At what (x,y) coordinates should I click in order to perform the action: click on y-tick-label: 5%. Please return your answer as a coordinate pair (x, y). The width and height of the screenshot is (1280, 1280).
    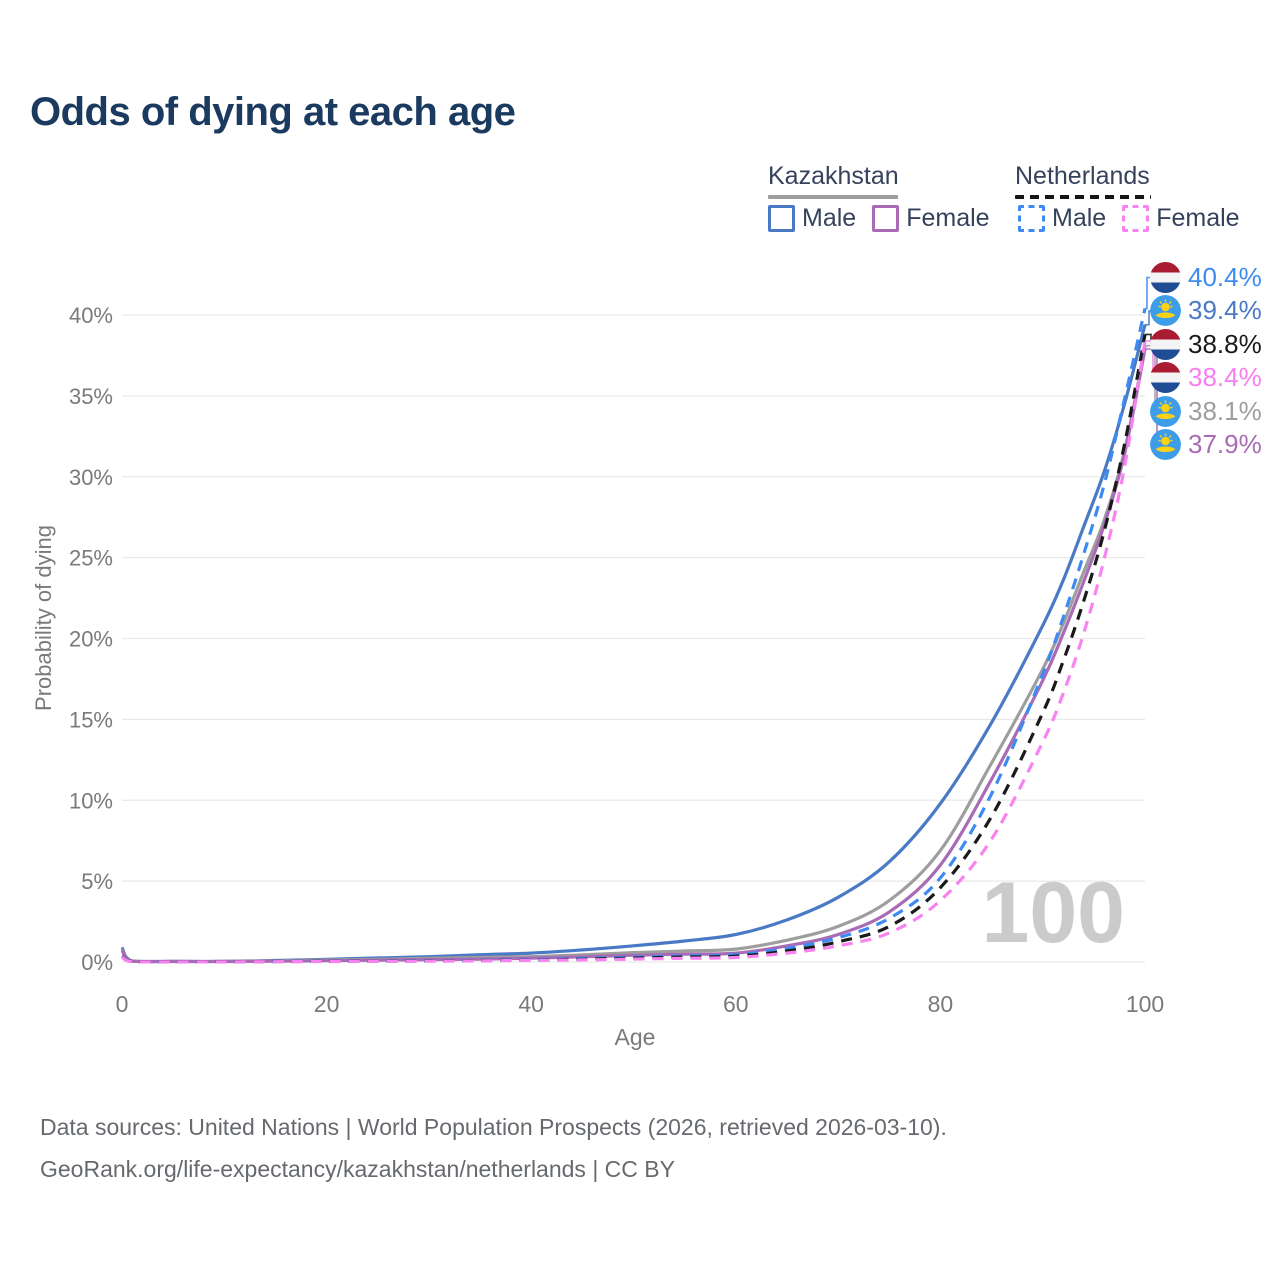
    Looking at the image, I should click on (97, 881).